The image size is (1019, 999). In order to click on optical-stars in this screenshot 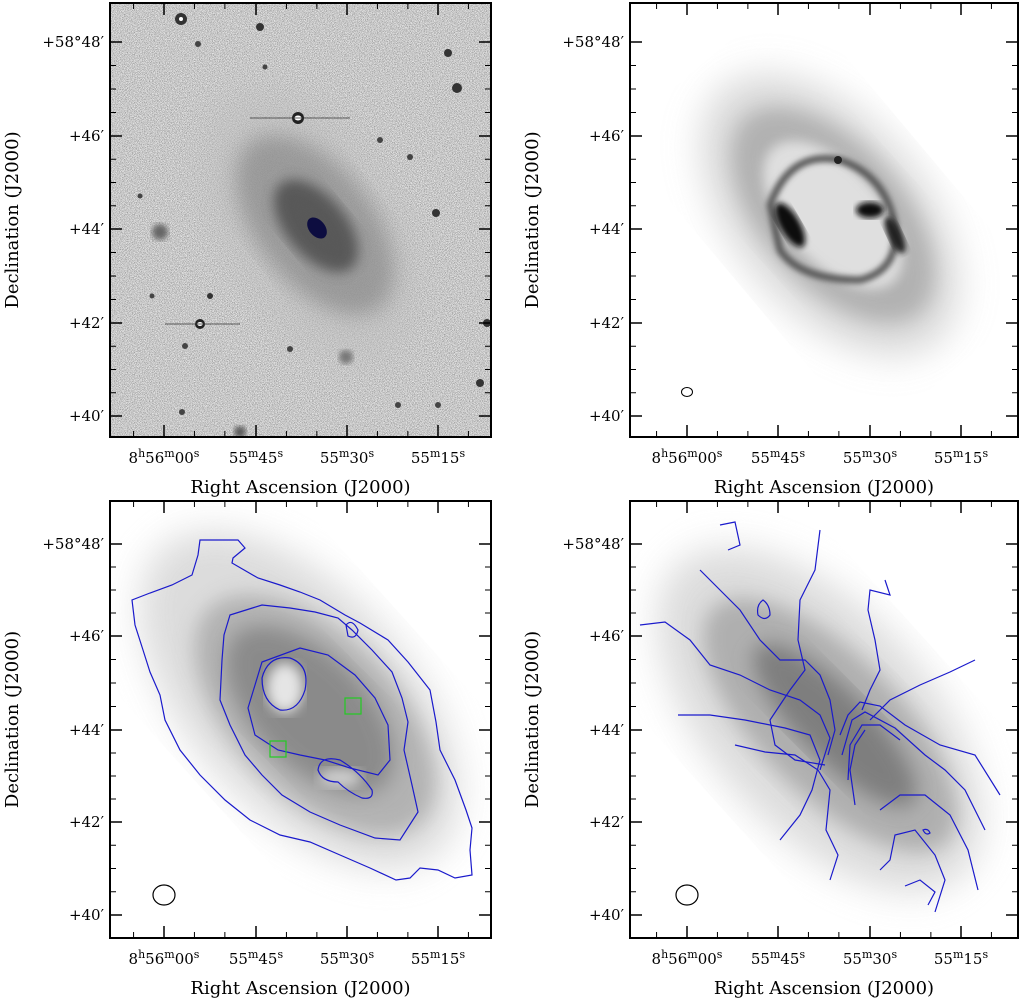, I will do `click(314, 225)`.